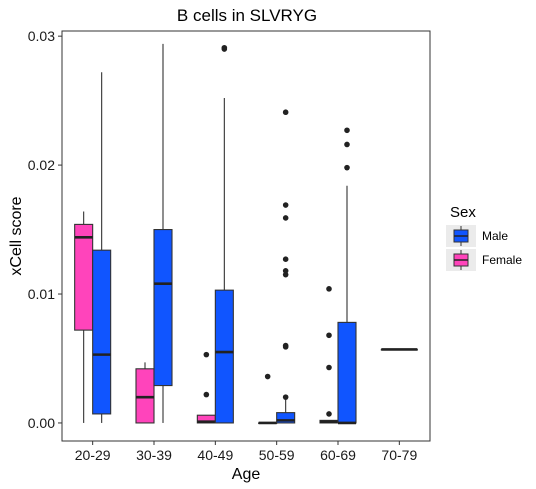  Describe the element at coordinates (246, 474) in the screenshot. I see `x-axis-title: Age` at that location.